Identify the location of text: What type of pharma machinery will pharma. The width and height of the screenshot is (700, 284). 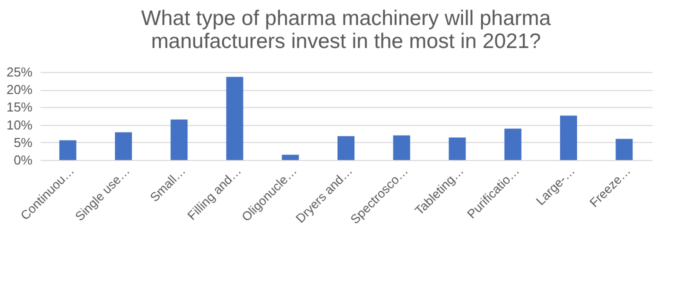
(346, 18).